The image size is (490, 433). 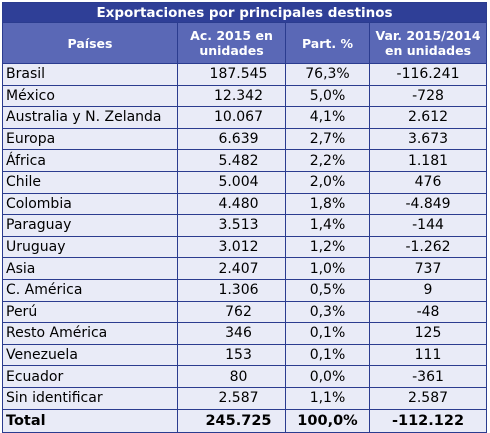 What do you see at coordinates (428, 50) in the screenshot?
I see `header-variation-line2: en unidades` at bounding box center [428, 50].